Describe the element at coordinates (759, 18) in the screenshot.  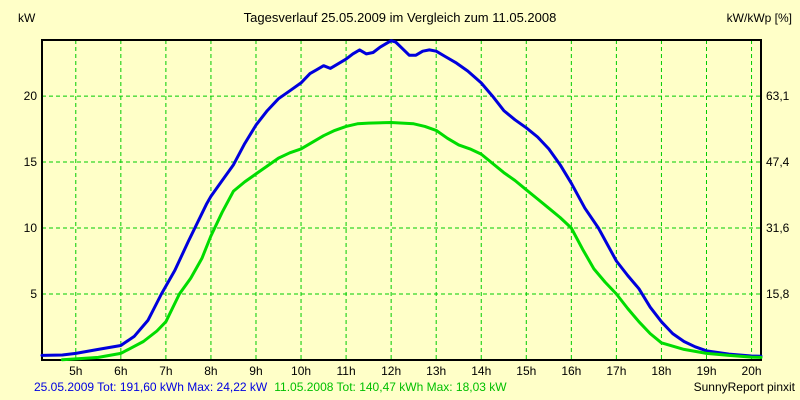
I see `y-axis-right-unit-label: kW/kWp [%]` at that location.